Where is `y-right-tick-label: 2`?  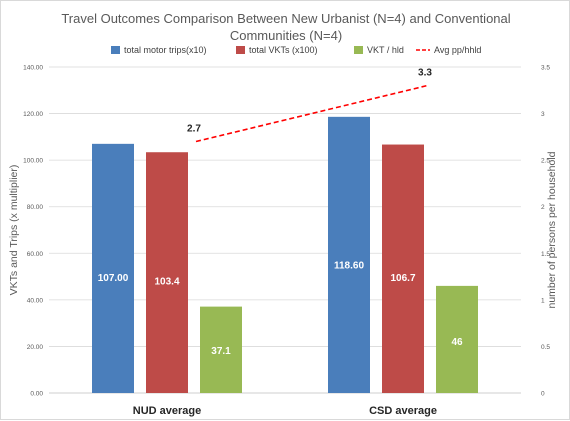 y-right-tick-label: 2 is located at coordinates (543, 207).